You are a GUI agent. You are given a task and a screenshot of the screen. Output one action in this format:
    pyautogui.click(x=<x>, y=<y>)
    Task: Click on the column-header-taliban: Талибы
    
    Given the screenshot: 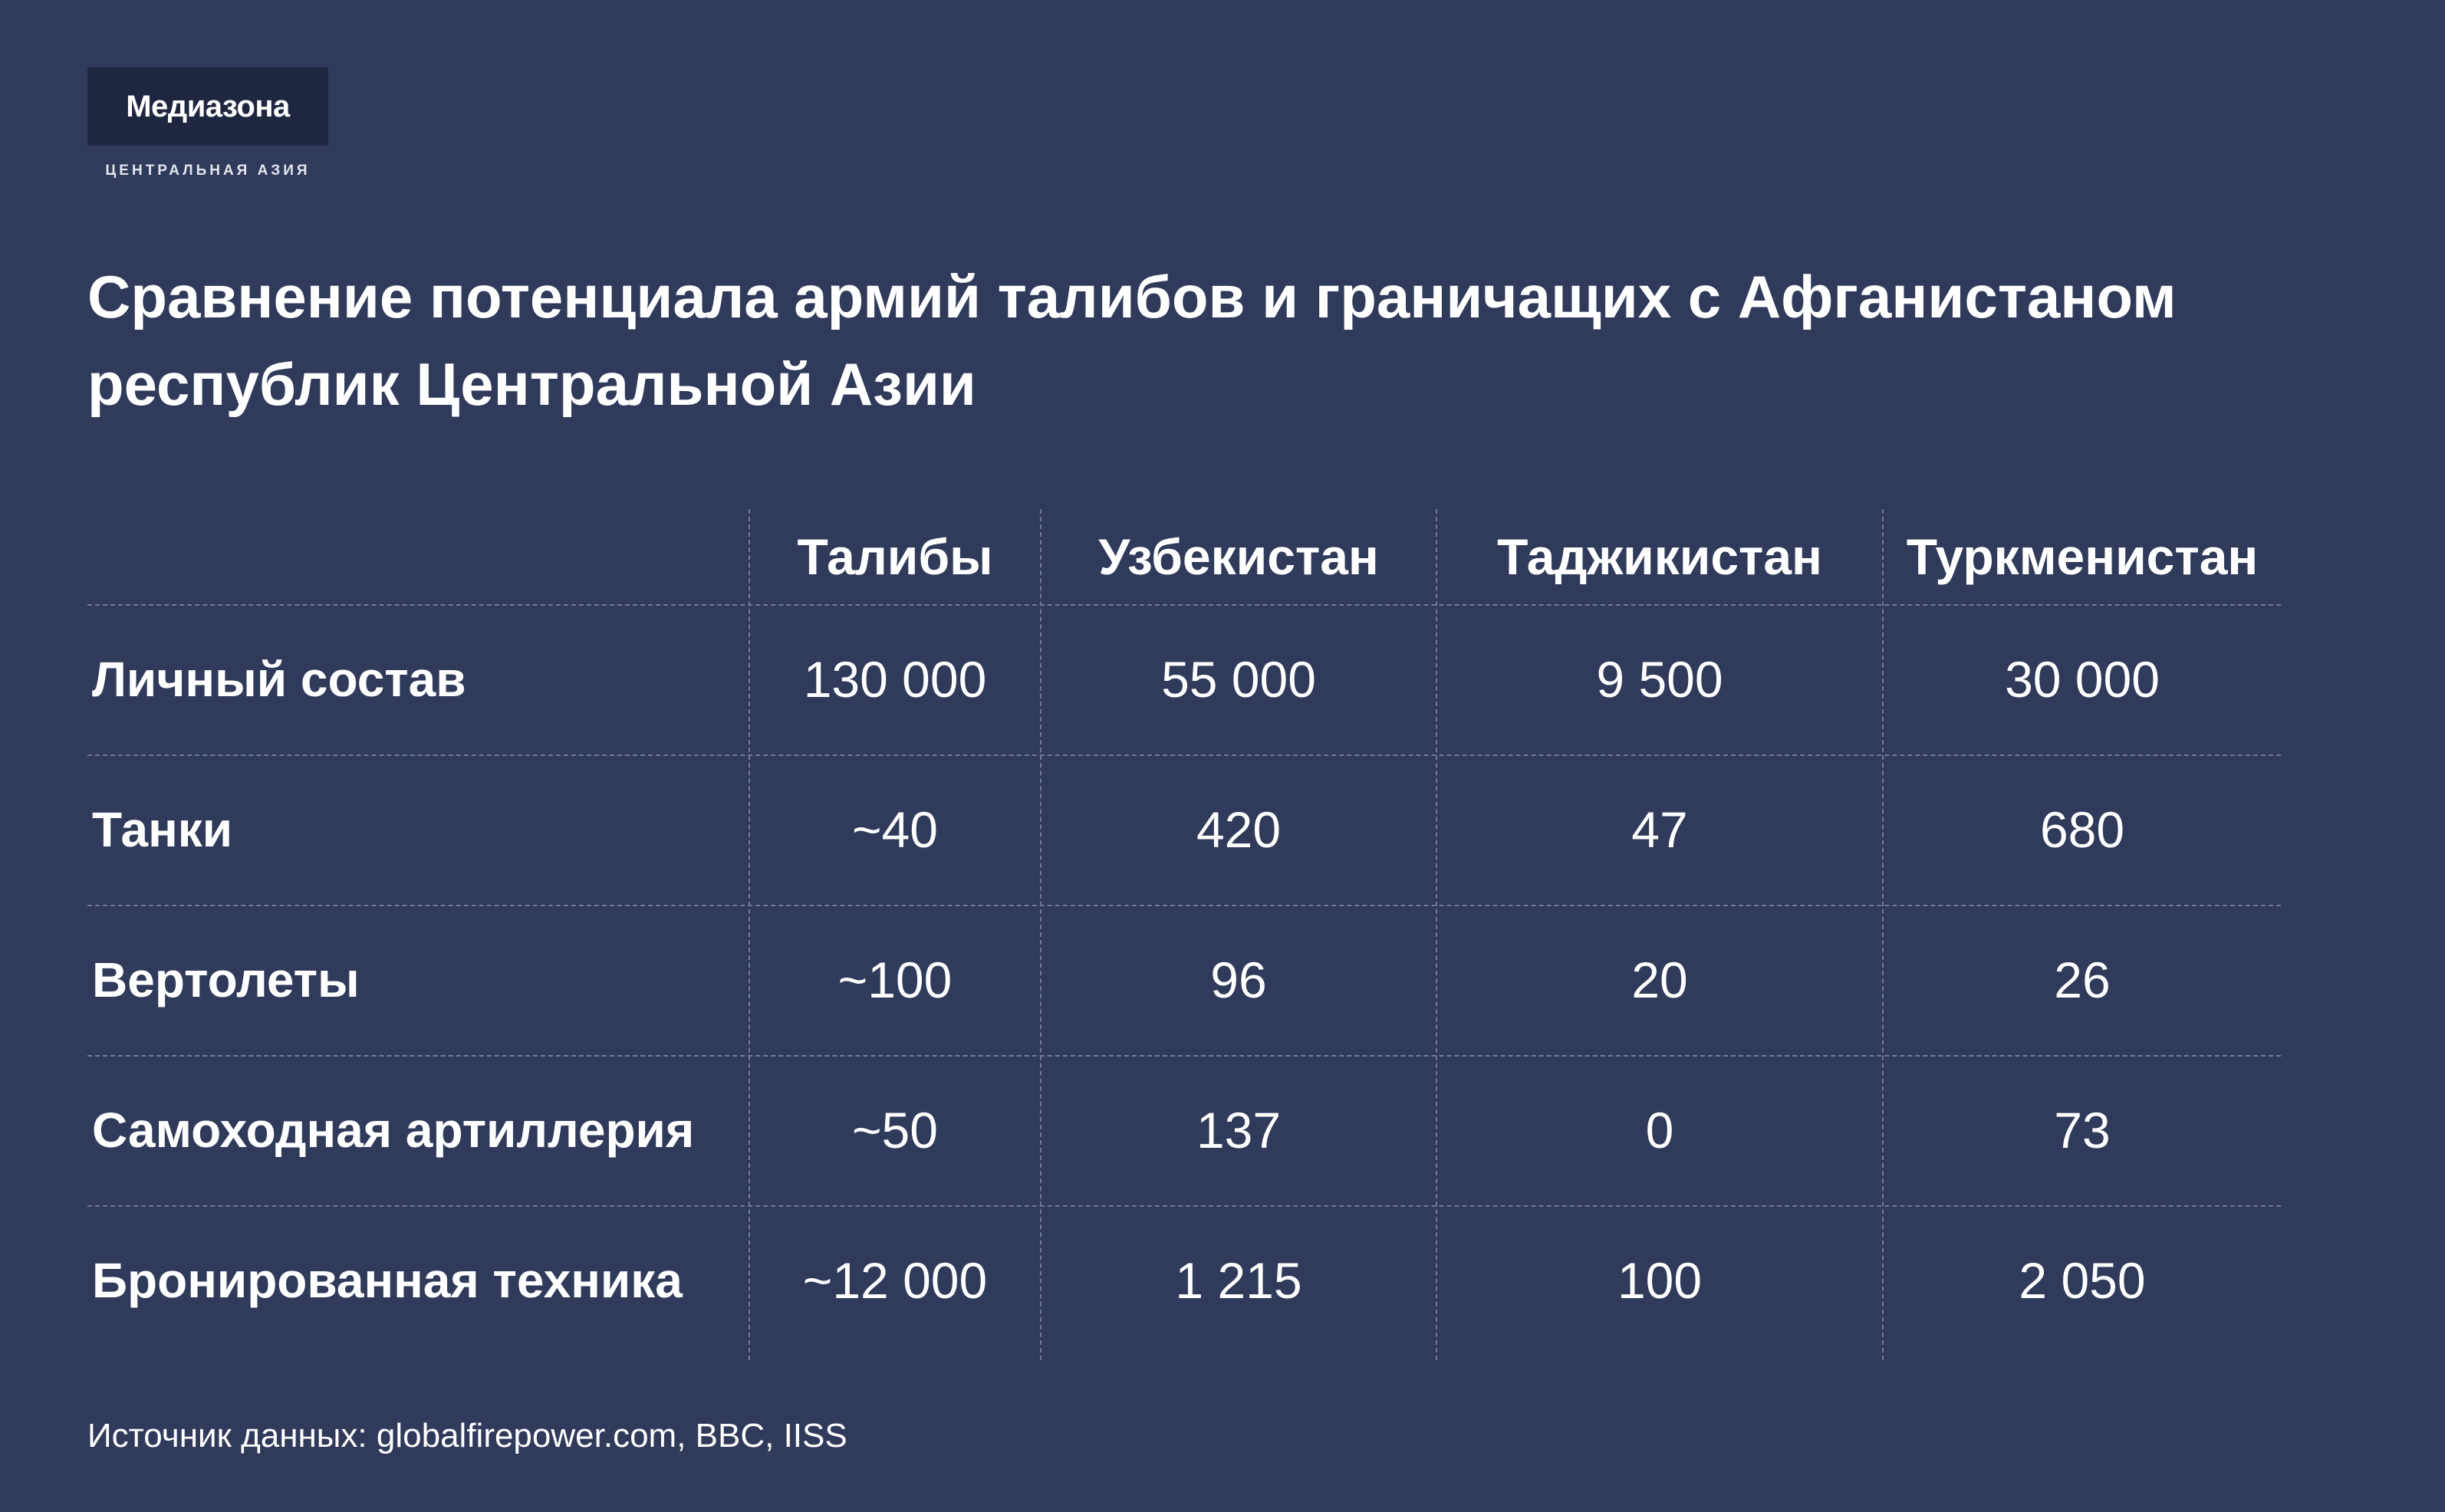 What is the action you would take?
    pyautogui.click(x=895, y=556)
    